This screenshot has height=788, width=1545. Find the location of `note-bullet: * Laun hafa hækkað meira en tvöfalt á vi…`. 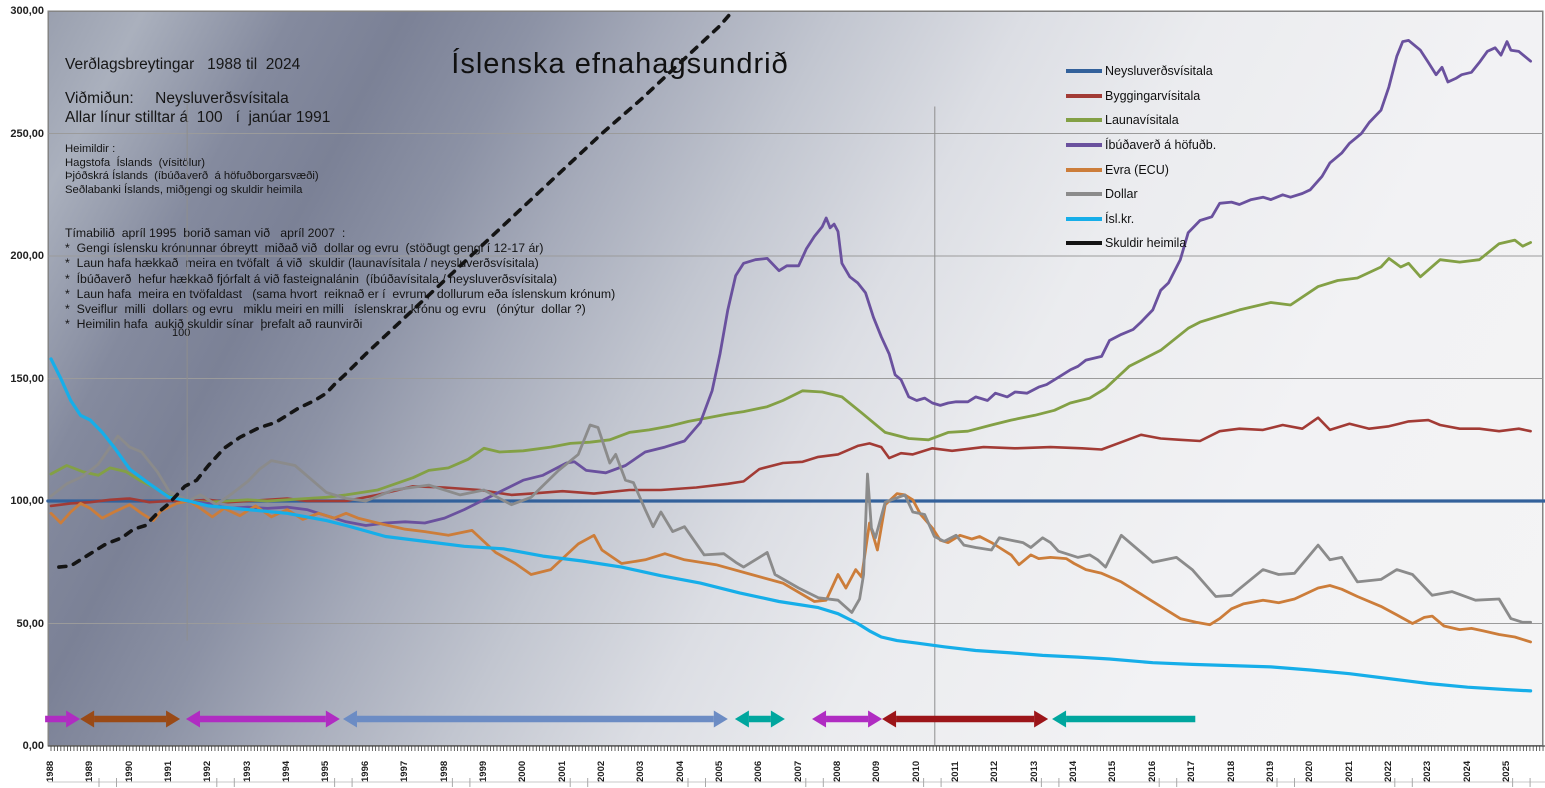

note-bullet: * Laun hafa hækkað meira en tvöfalt á vi… is located at coordinates (302, 263).